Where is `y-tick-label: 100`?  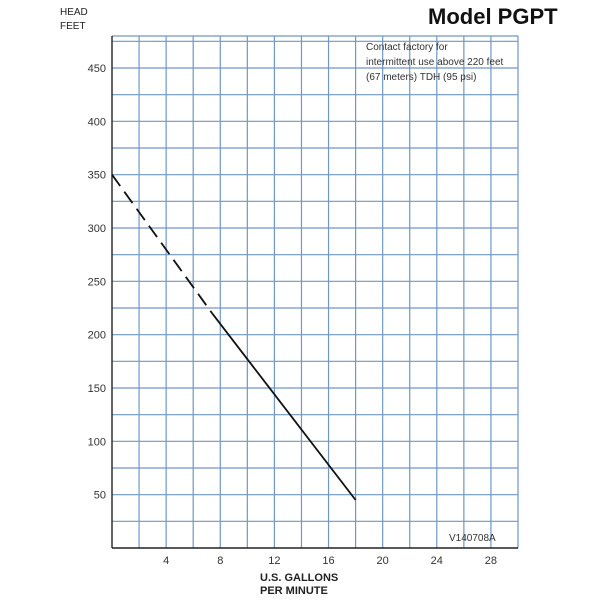 y-tick-label: 100 is located at coordinates (97, 442).